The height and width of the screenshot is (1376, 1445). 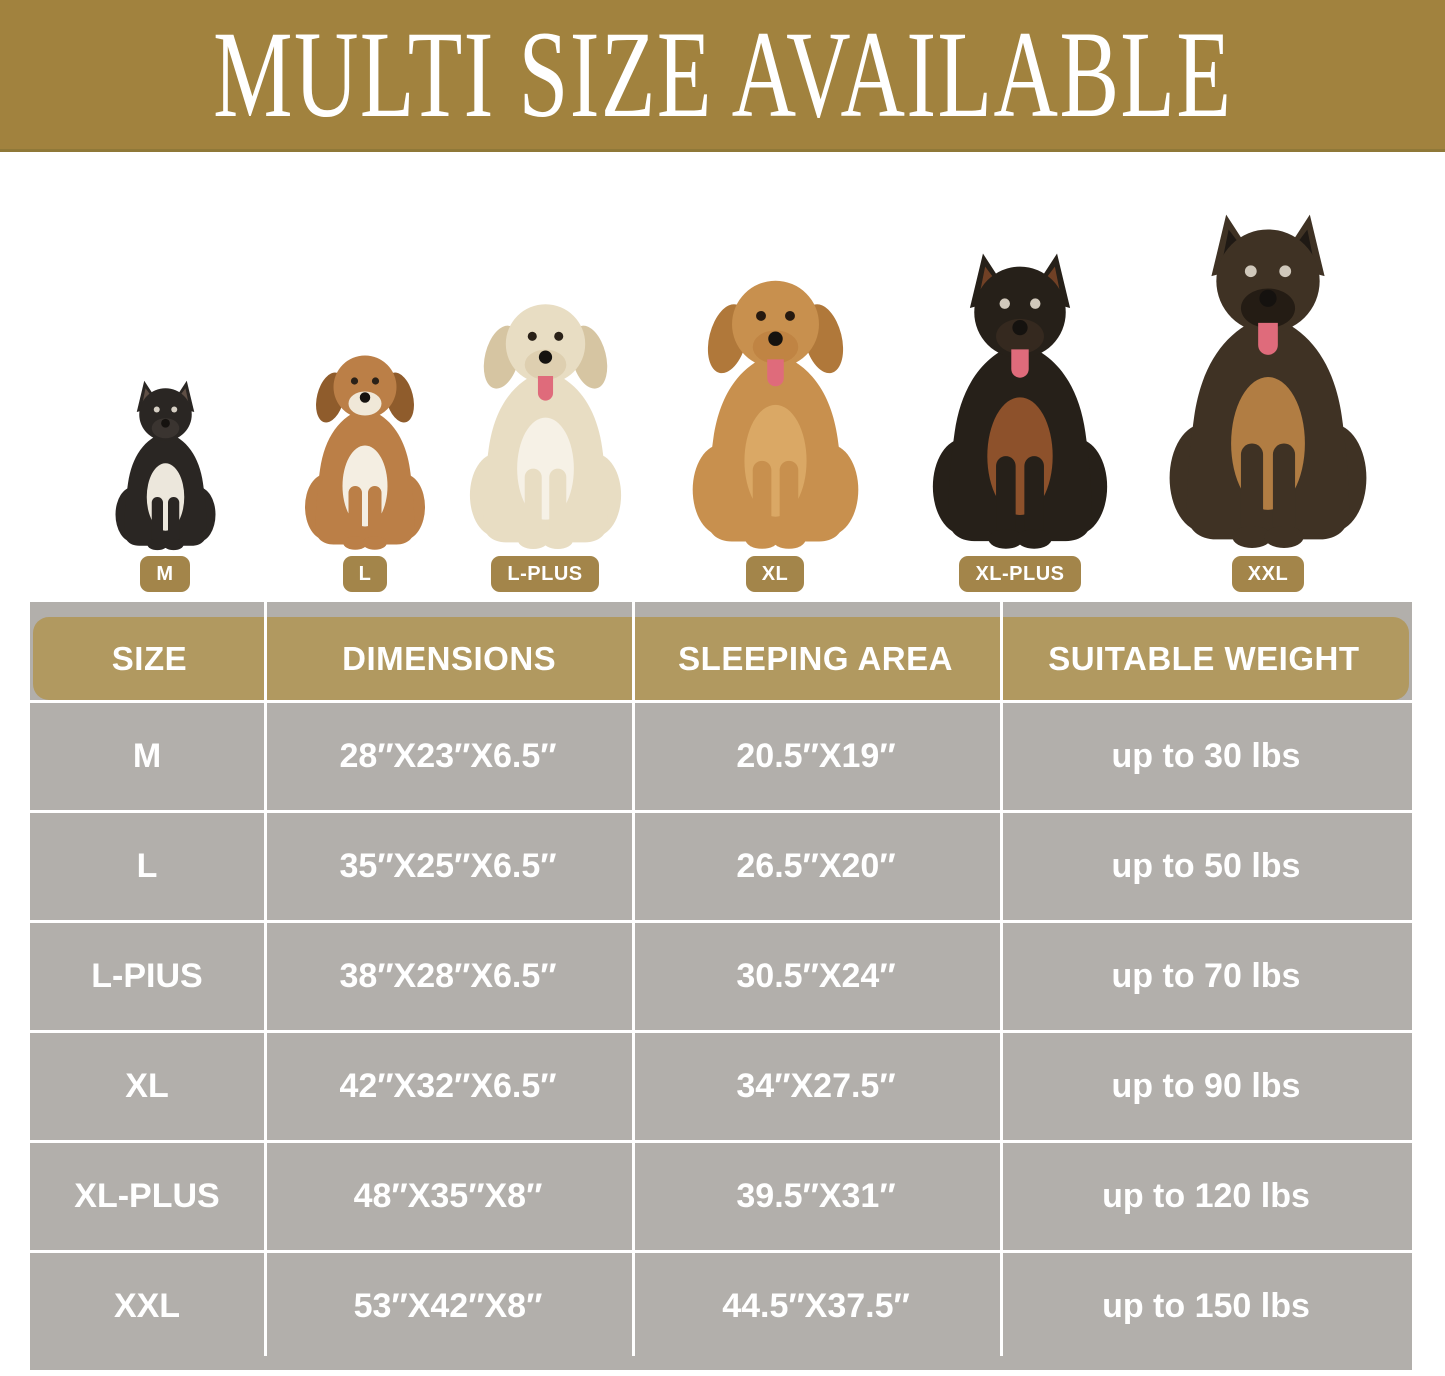 What do you see at coordinates (1206, 756) in the screenshot?
I see `cell-suitable-weight: up to 30 lbs` at bounding box center [1206, 756].